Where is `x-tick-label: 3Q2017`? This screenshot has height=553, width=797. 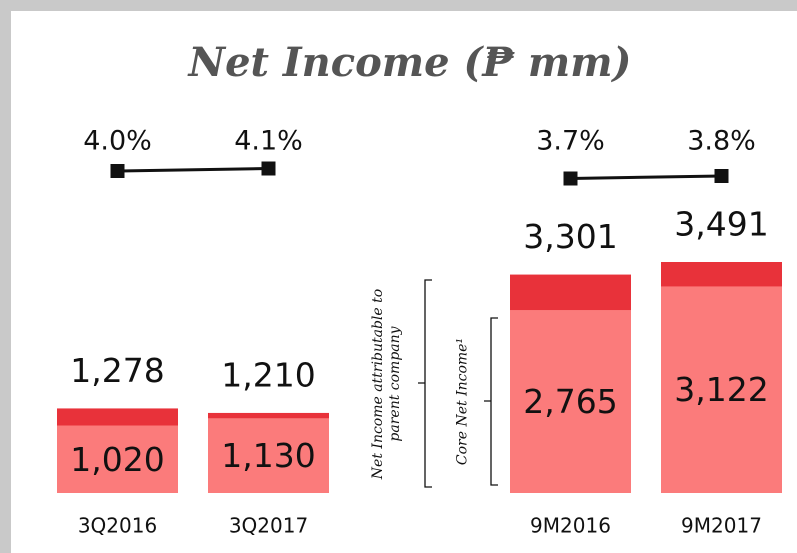
x-tick-label: 3Q2017 is located at coordinates (268, 526).